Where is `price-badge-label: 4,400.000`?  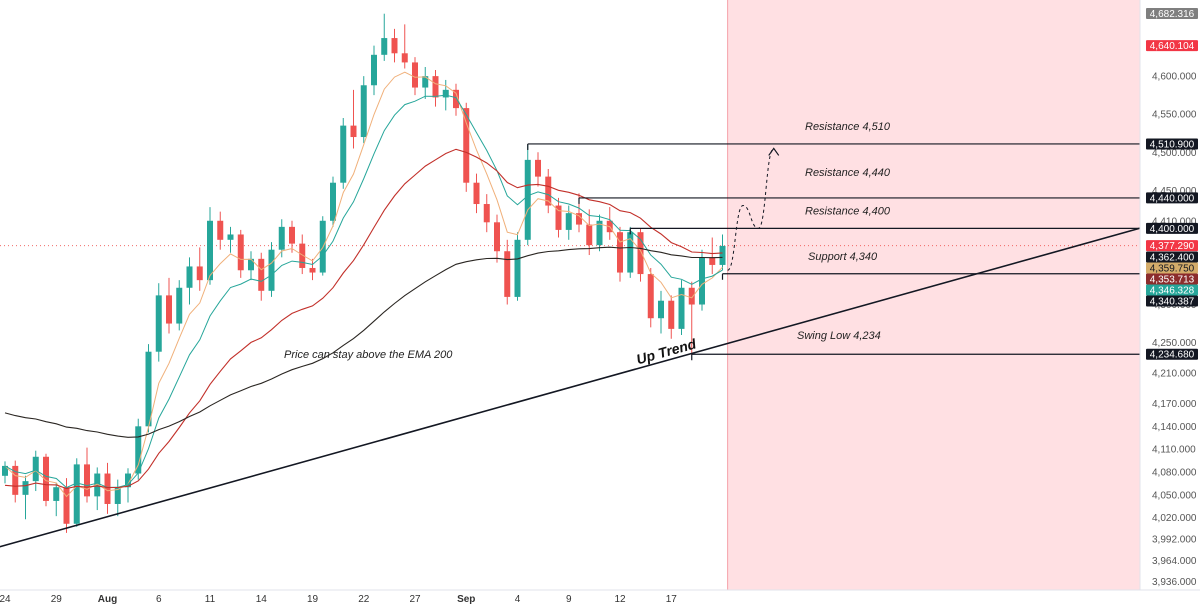
price-badge-label: 4,400.000 is located at coordinates (1172, 229).